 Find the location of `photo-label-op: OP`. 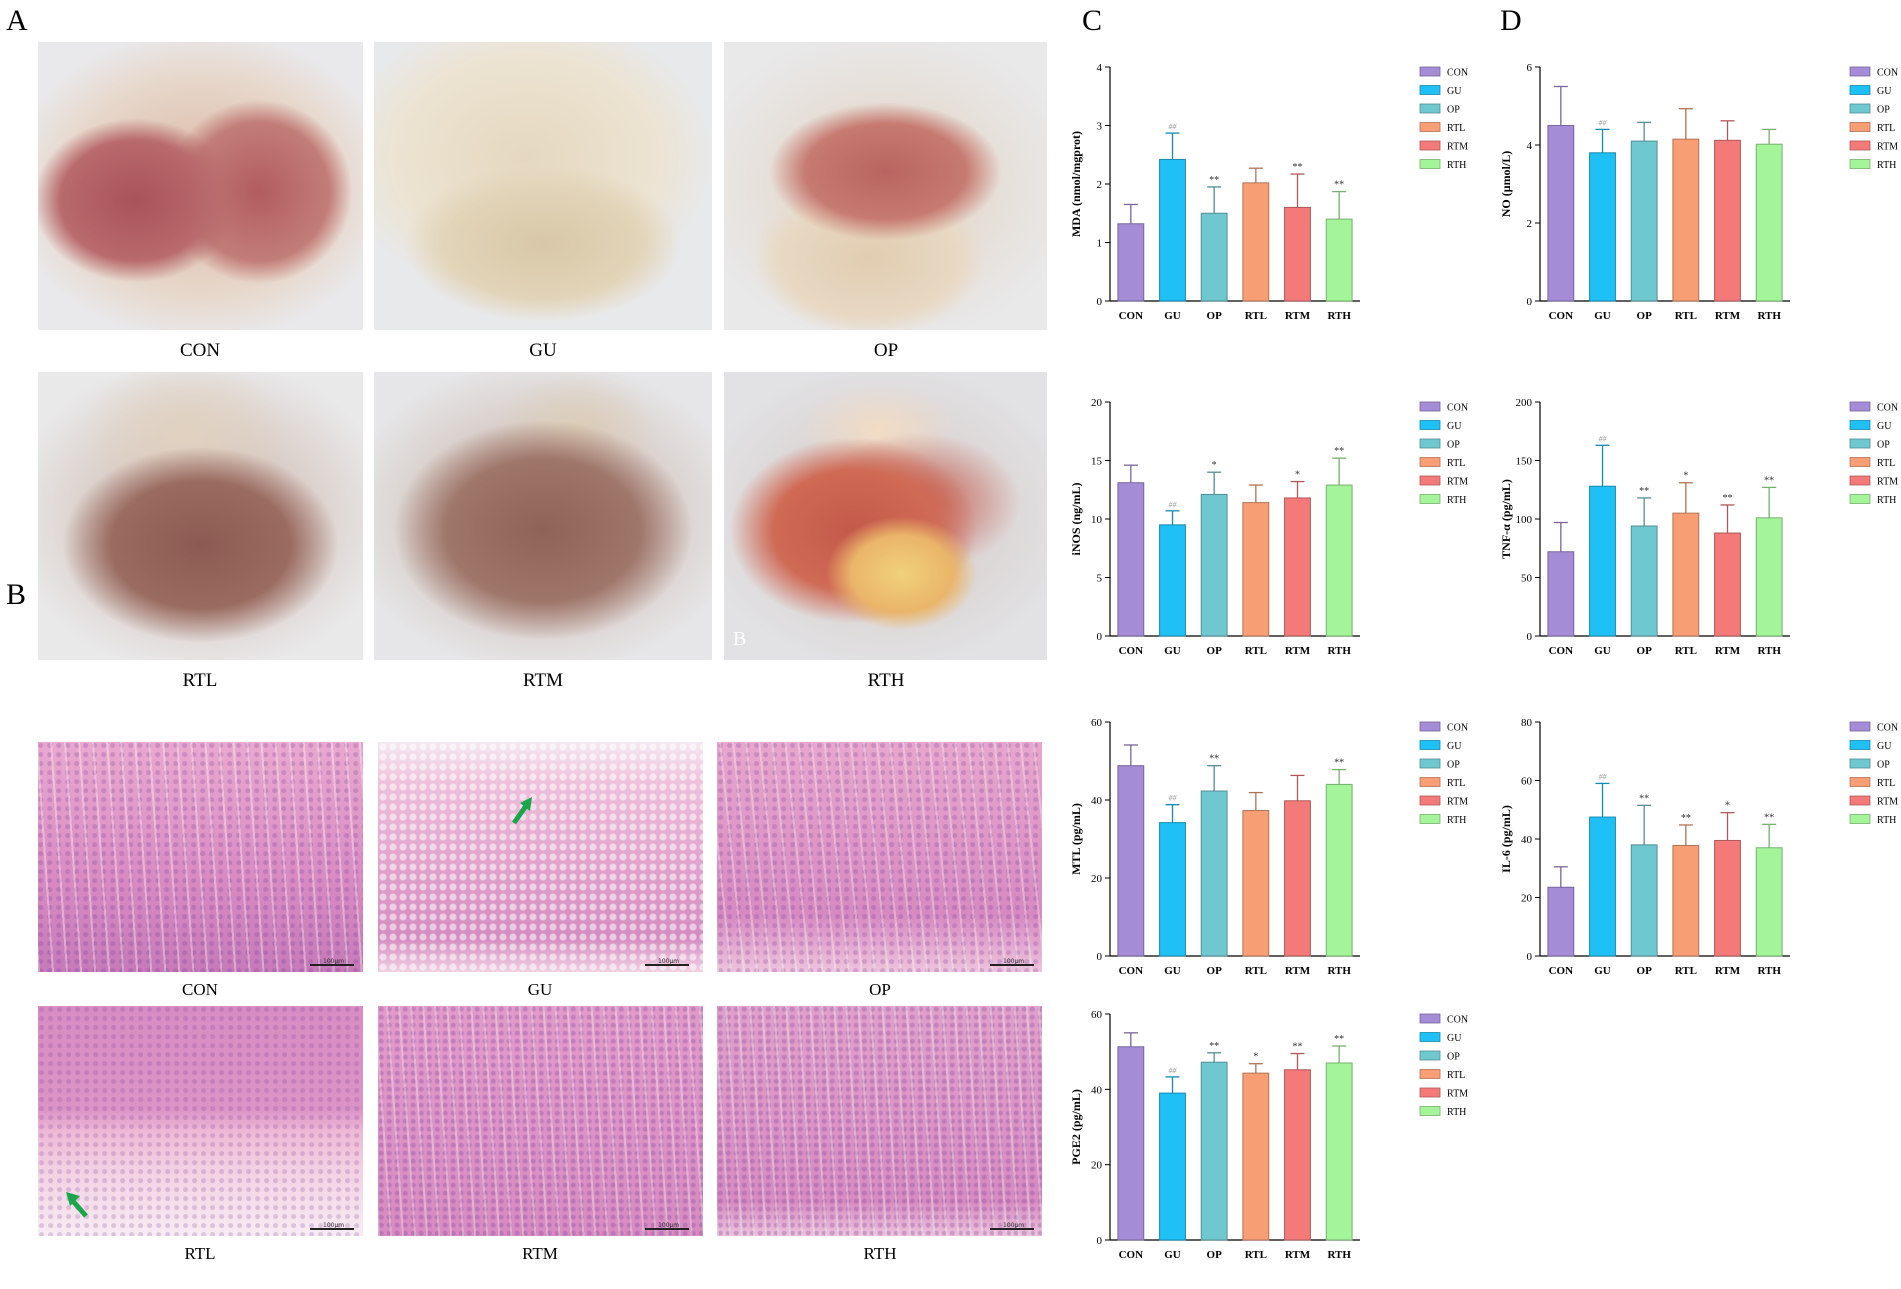

photo-label-op: OP is located at coordinates (886, 350).